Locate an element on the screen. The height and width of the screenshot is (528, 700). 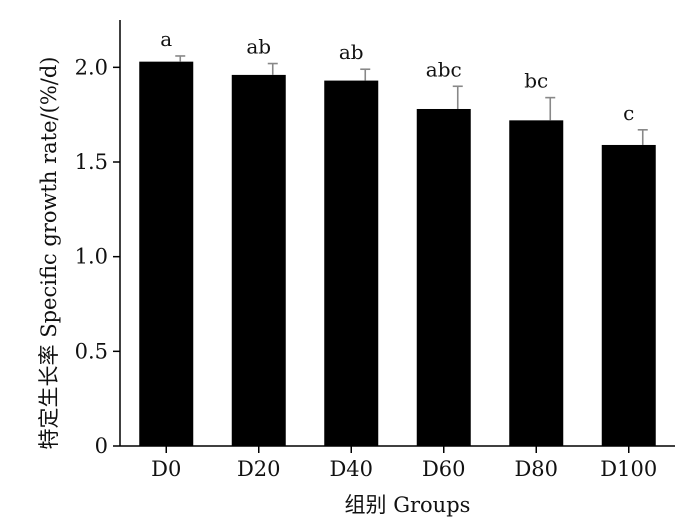
x-axis-title: 组别 Groups is located at coordinates (408, 505).